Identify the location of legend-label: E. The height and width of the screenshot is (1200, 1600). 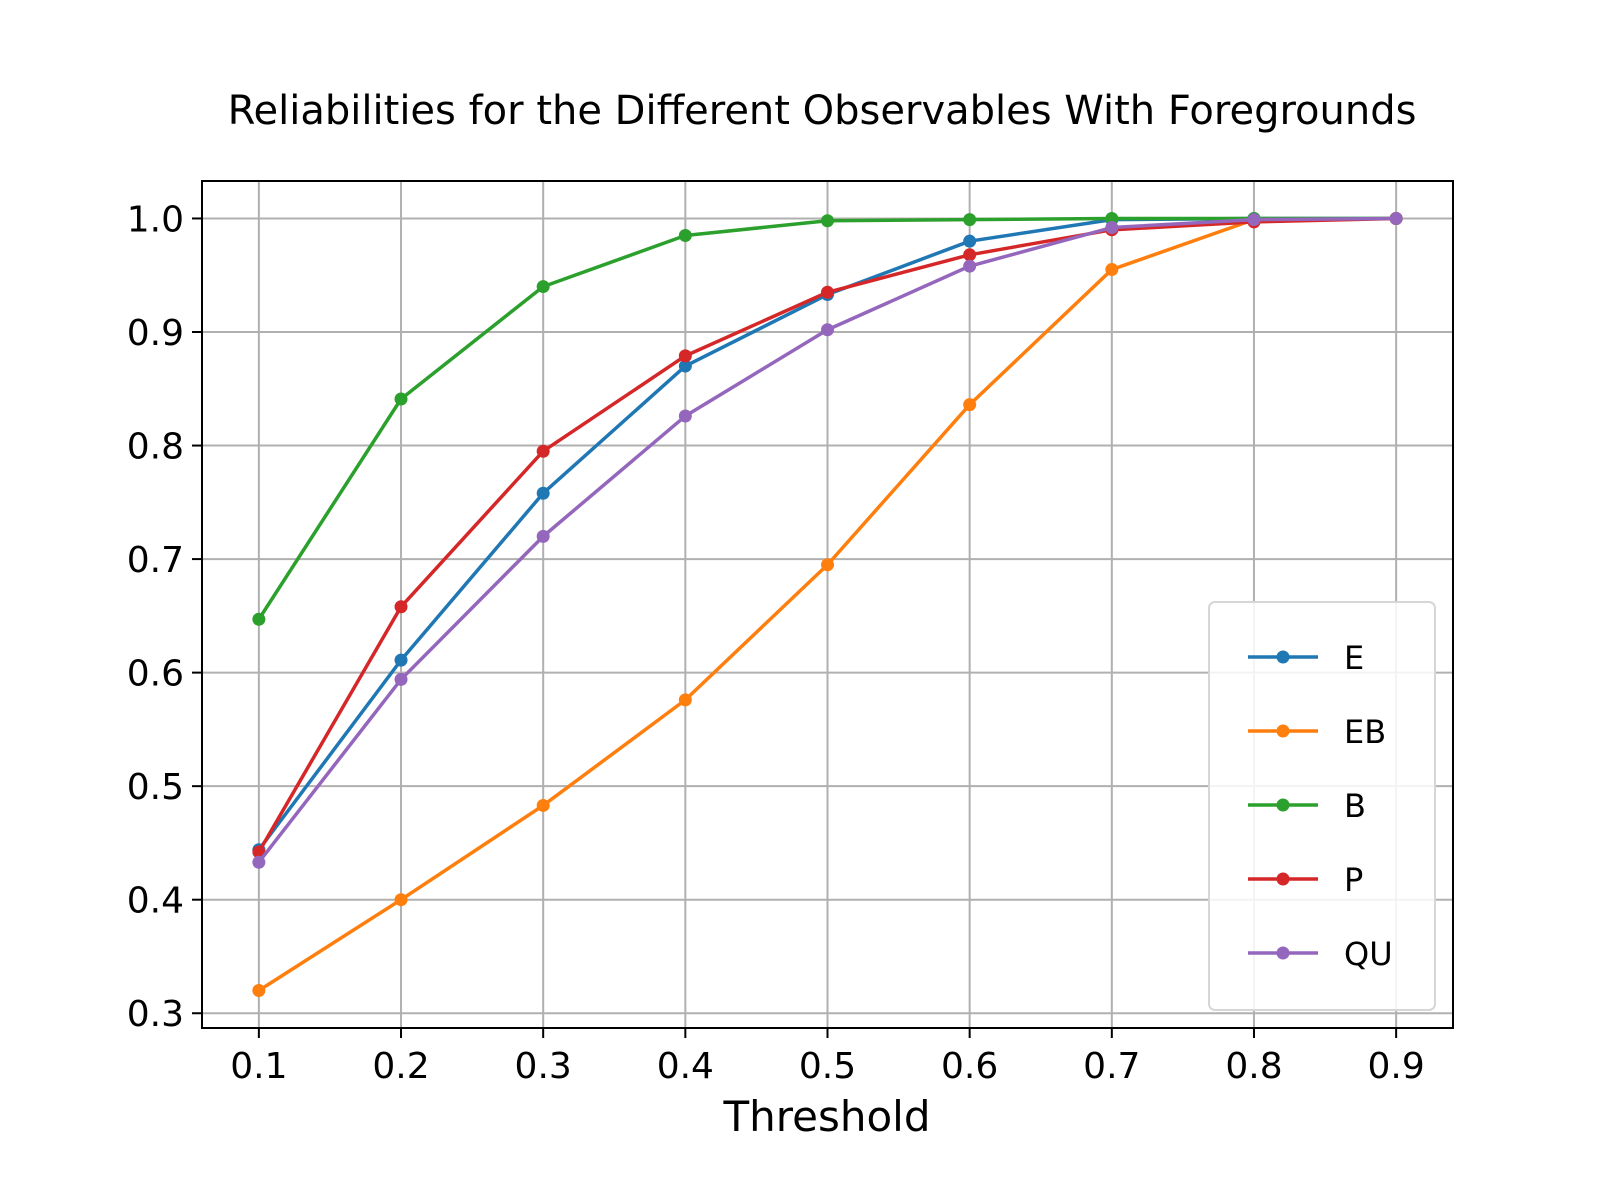
(1354, 658).